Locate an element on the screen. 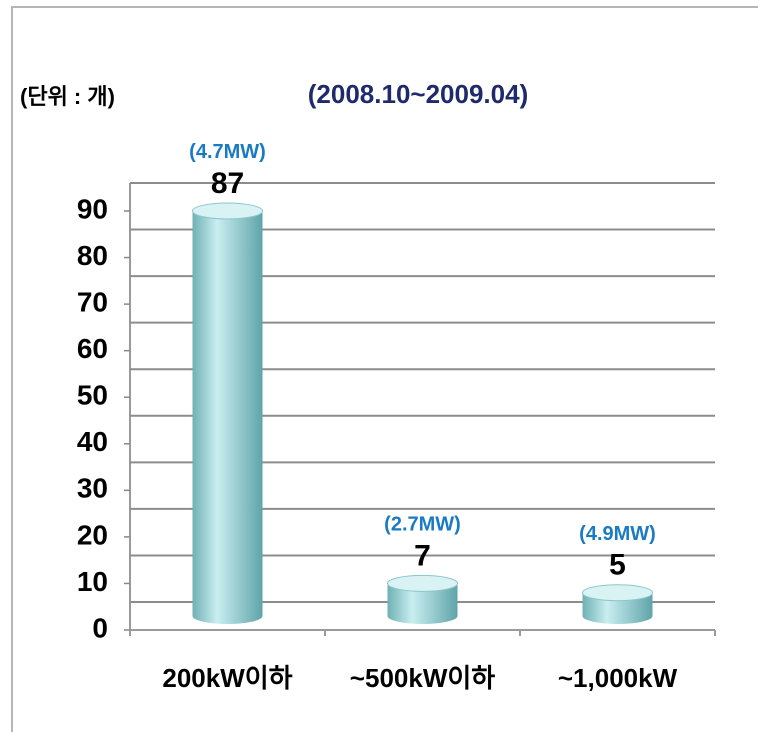 Image resolution: width=758 pixels, height=732 pixels. data-label: 87 is located at coordinates (227, 183).